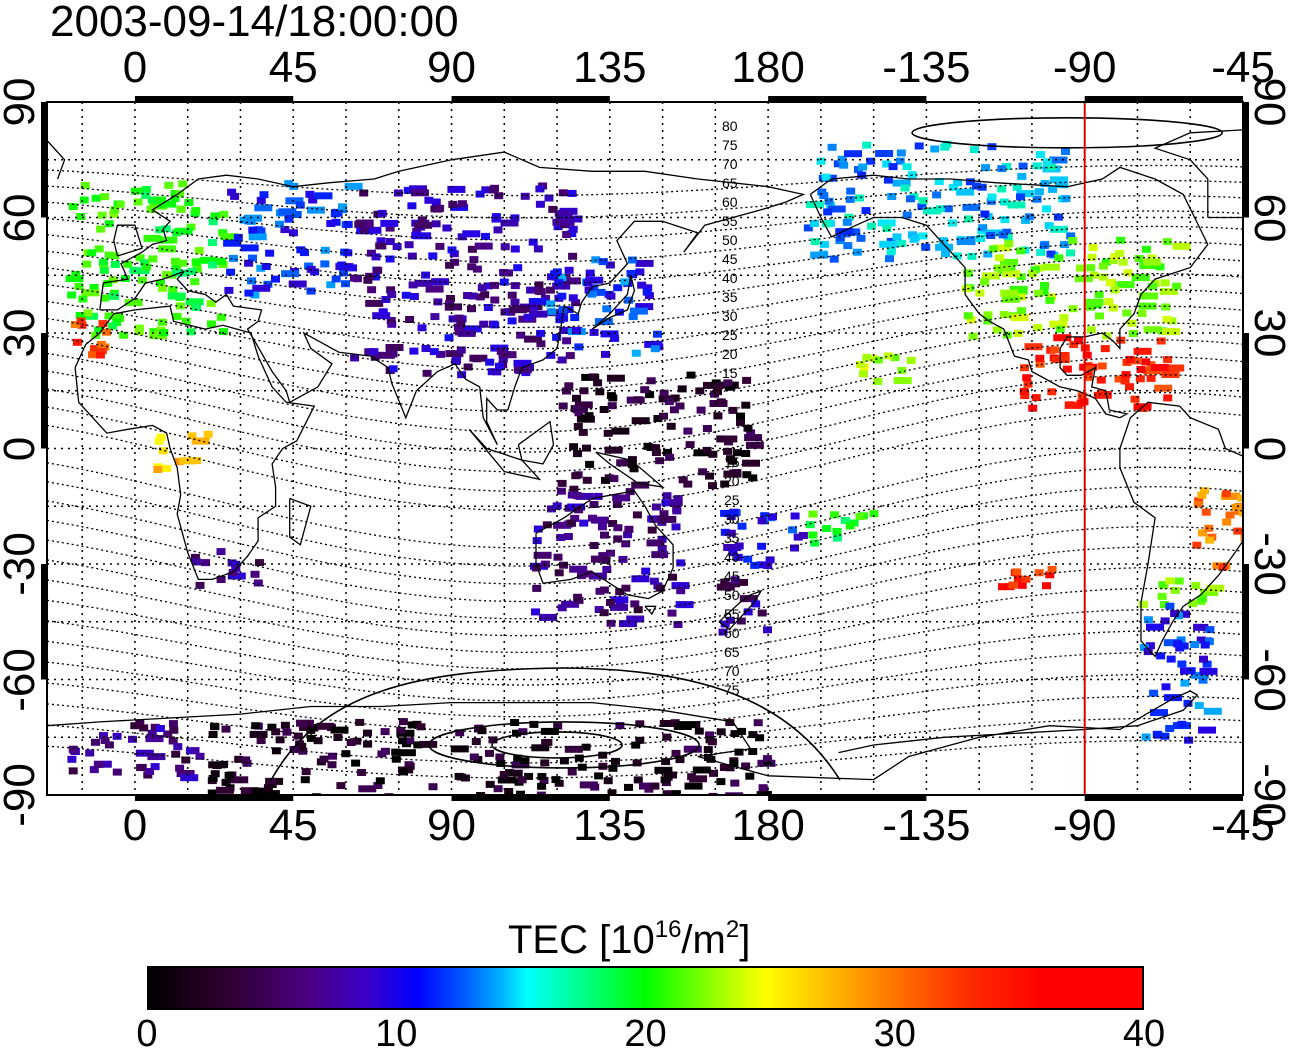 Image resolution: width=1292 pixels, height=1057 pixels. Describe the element at coordinates (1268, 217) in the screenshot. I see `latitude-tick-label: 60` at that location.